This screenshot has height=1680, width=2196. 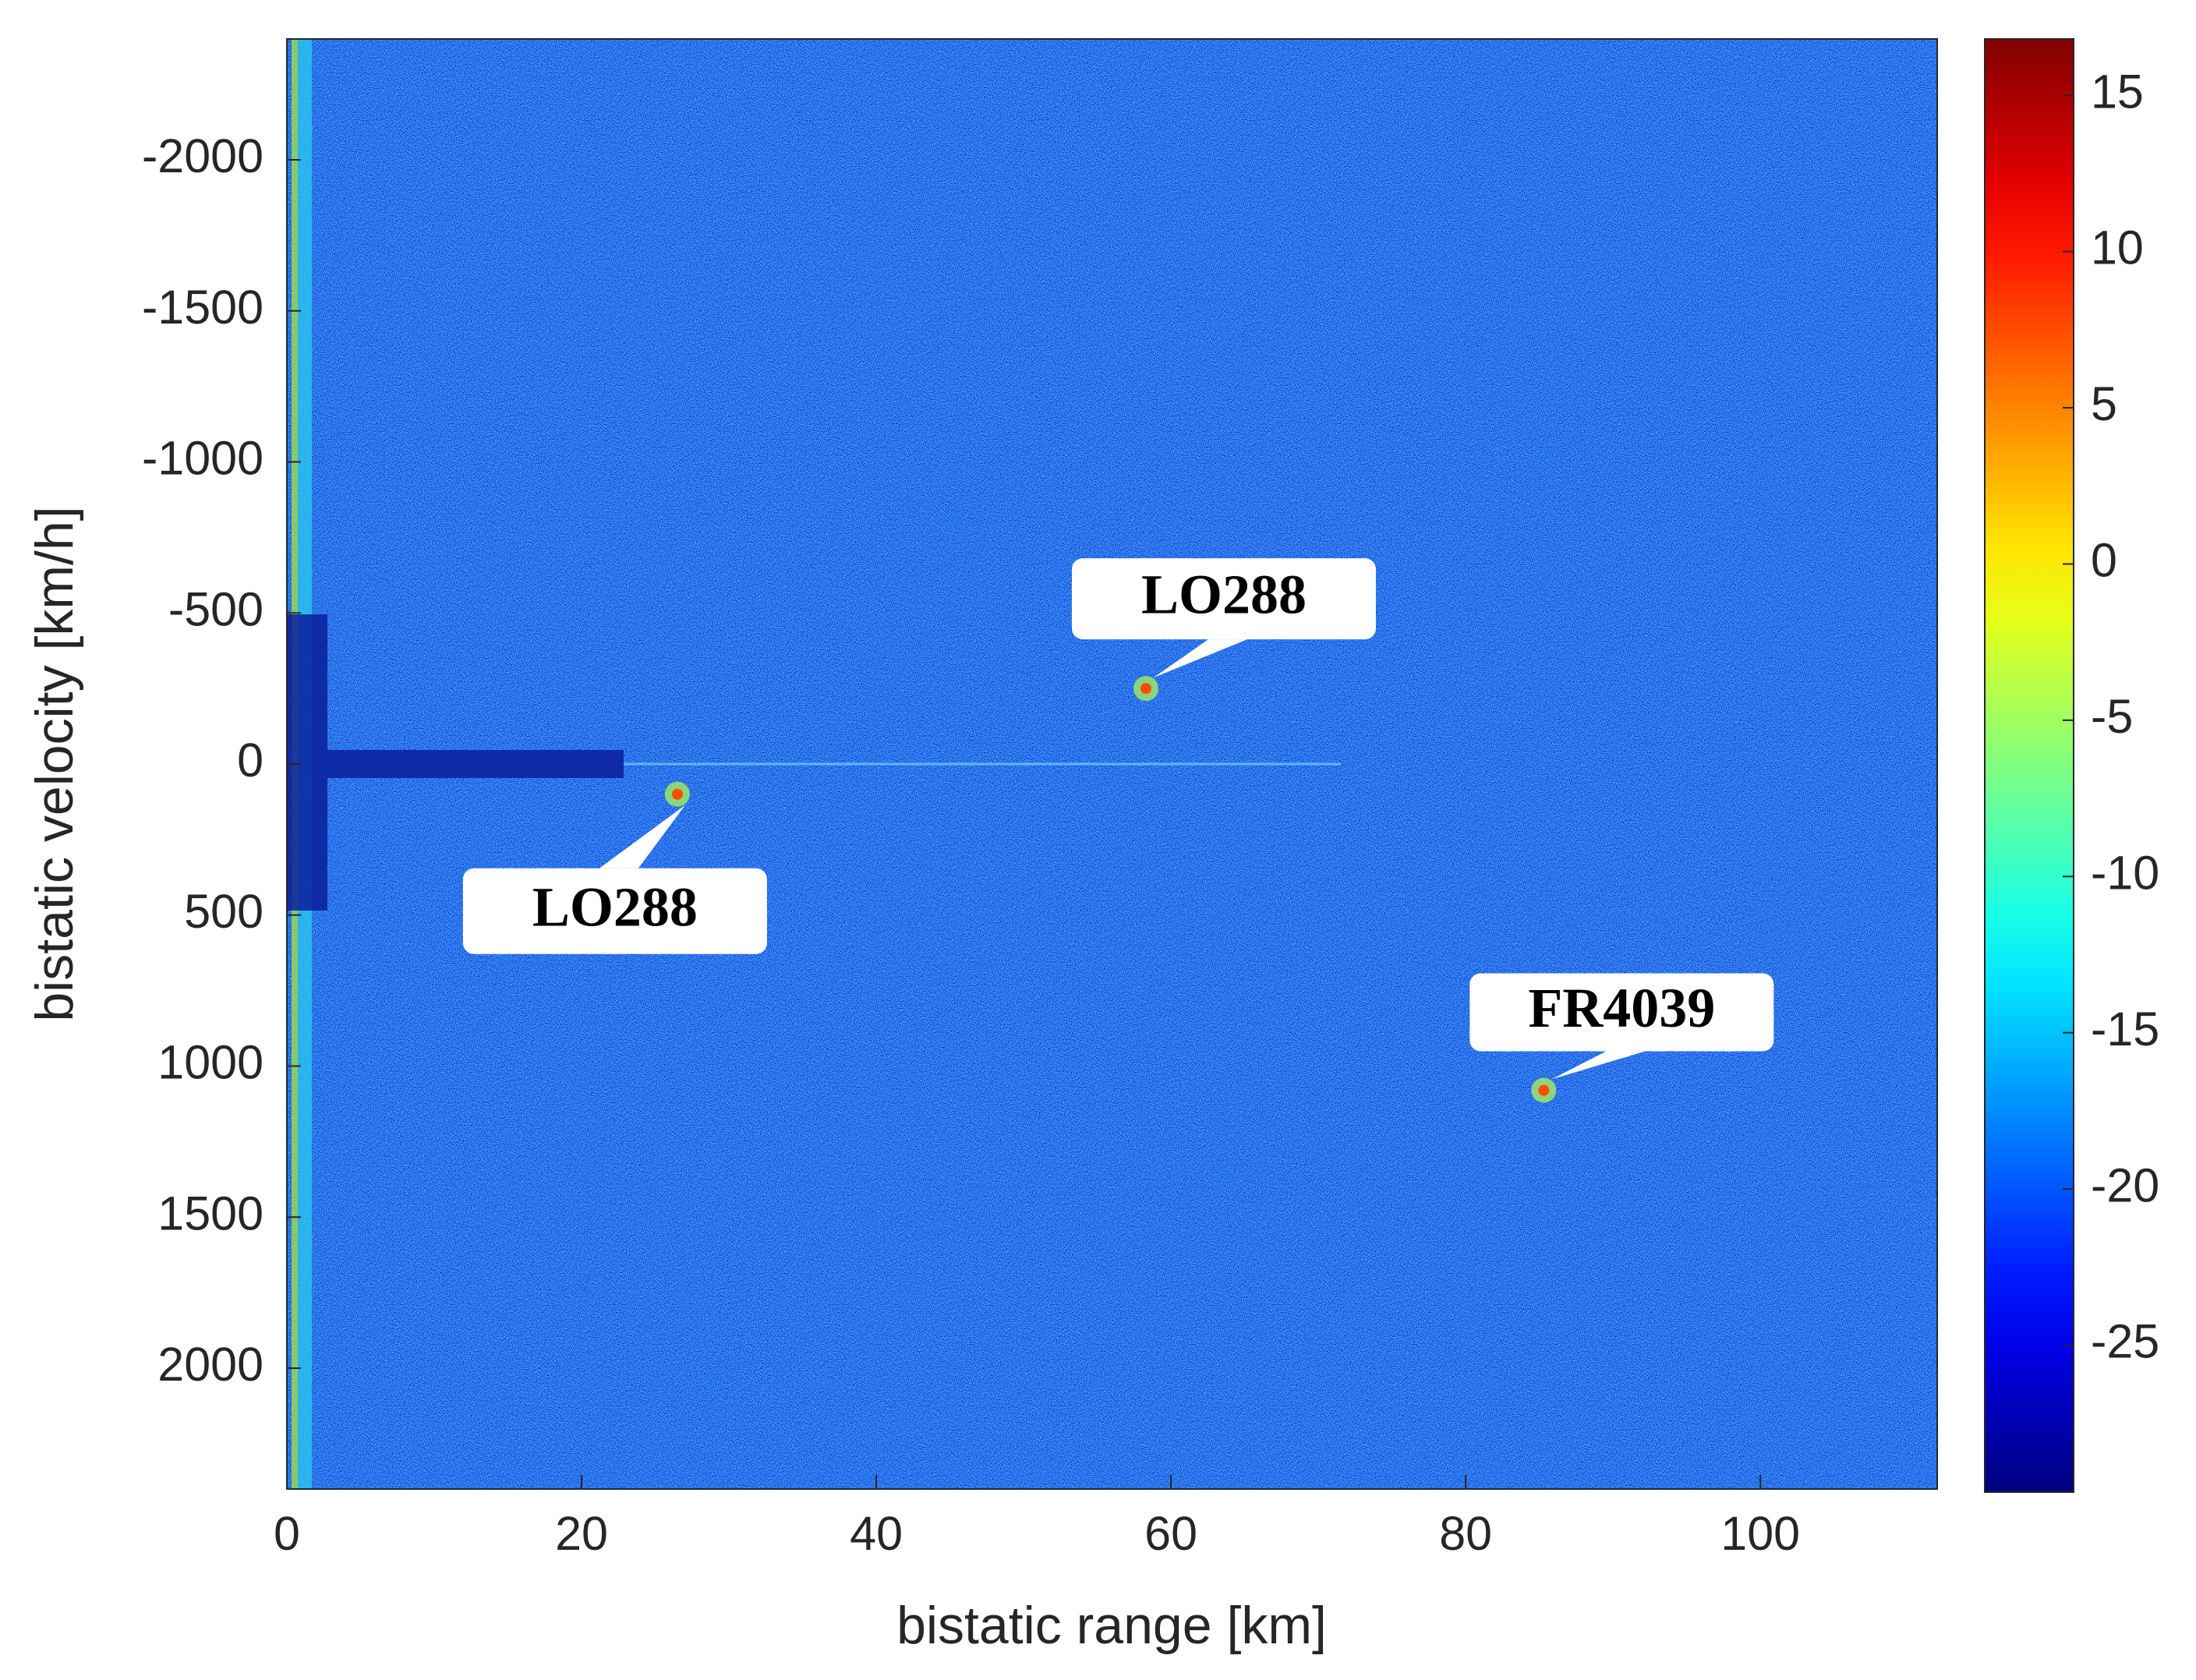 What do you see at coordinates (2125, 873) in the screenshot?
I see `colorbar-tick-label: -10` at bounding box center [2125, 873].